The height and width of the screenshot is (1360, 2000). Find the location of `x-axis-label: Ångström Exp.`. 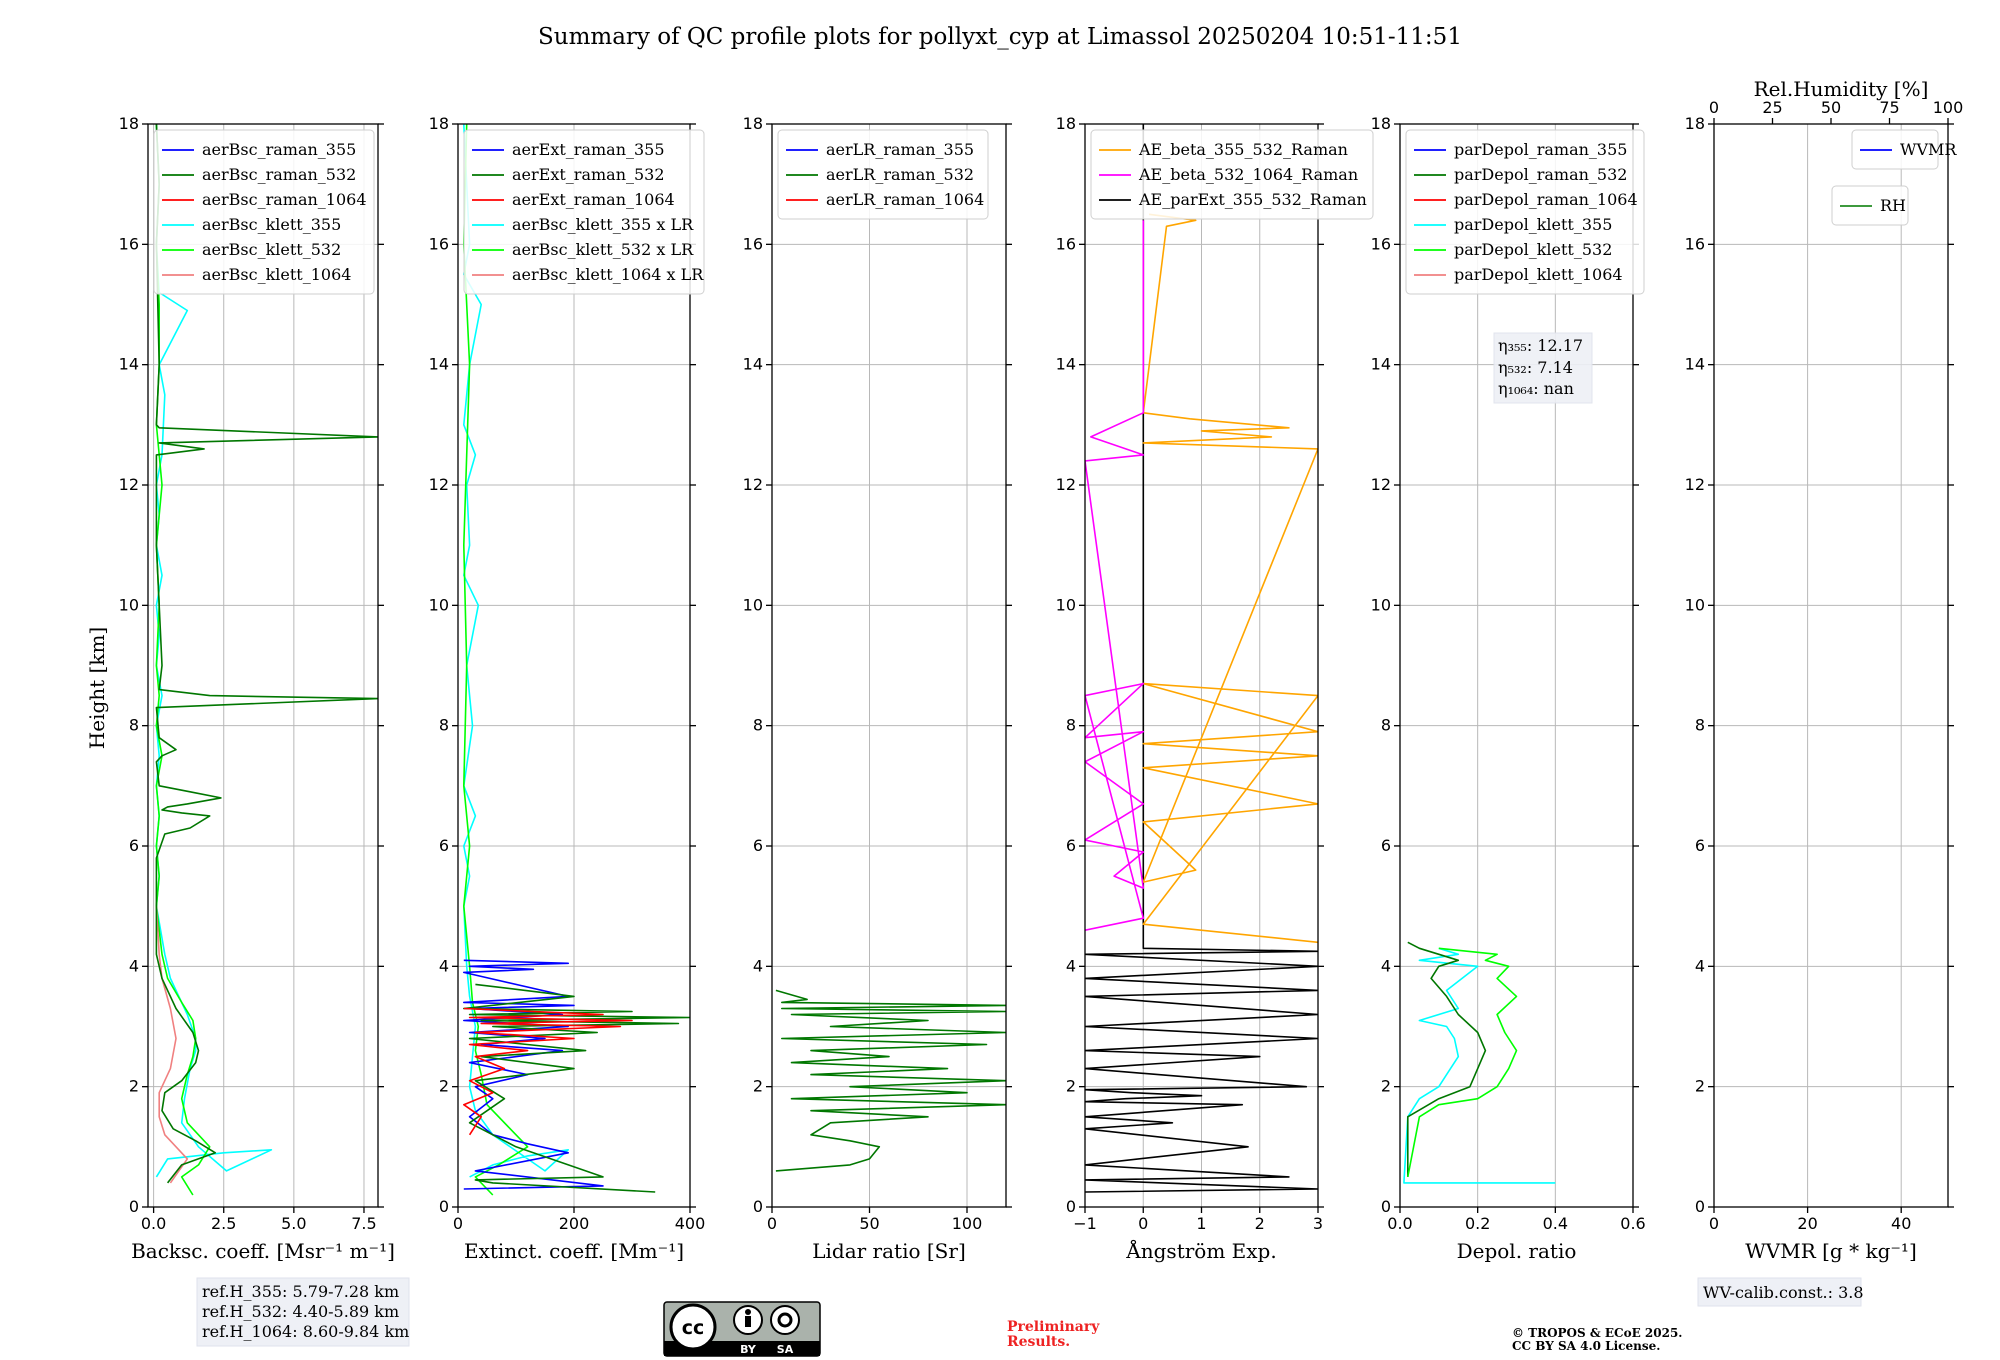

x-axis-label: Ångström Exp. is located at coordinates (1200, 1250).